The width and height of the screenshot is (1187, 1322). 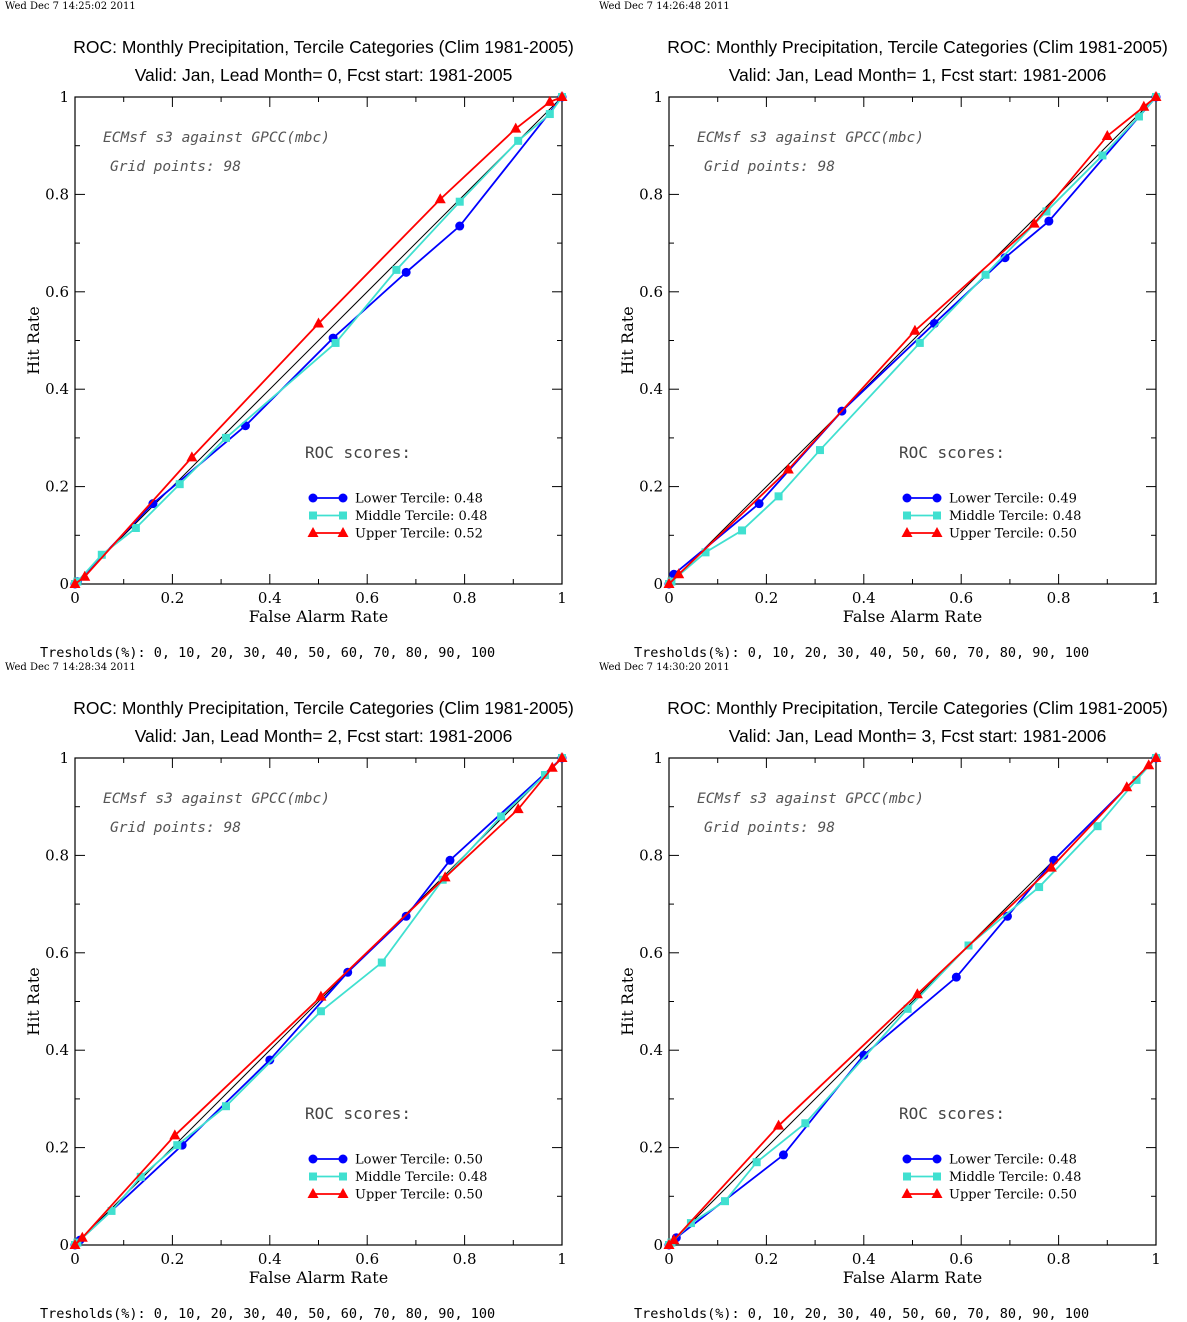 I want to click on legend-label-3: Upper Tercile: 0.50, so click(x=419, y=1195).